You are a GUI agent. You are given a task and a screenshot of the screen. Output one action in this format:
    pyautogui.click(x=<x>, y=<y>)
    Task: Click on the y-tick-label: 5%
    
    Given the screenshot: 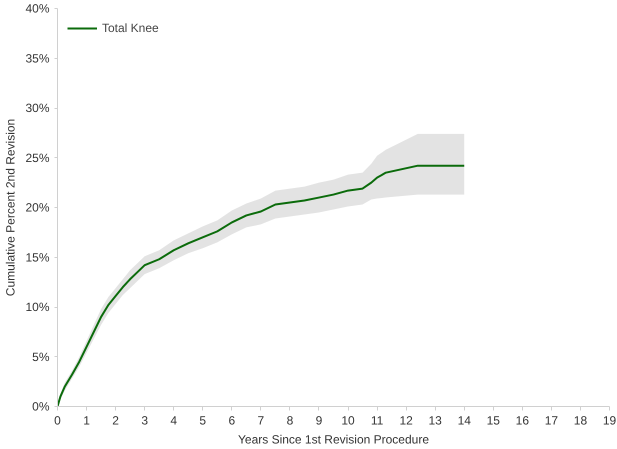 What is the action you would take?
    pyautogui.click(x=41, y=357)
    